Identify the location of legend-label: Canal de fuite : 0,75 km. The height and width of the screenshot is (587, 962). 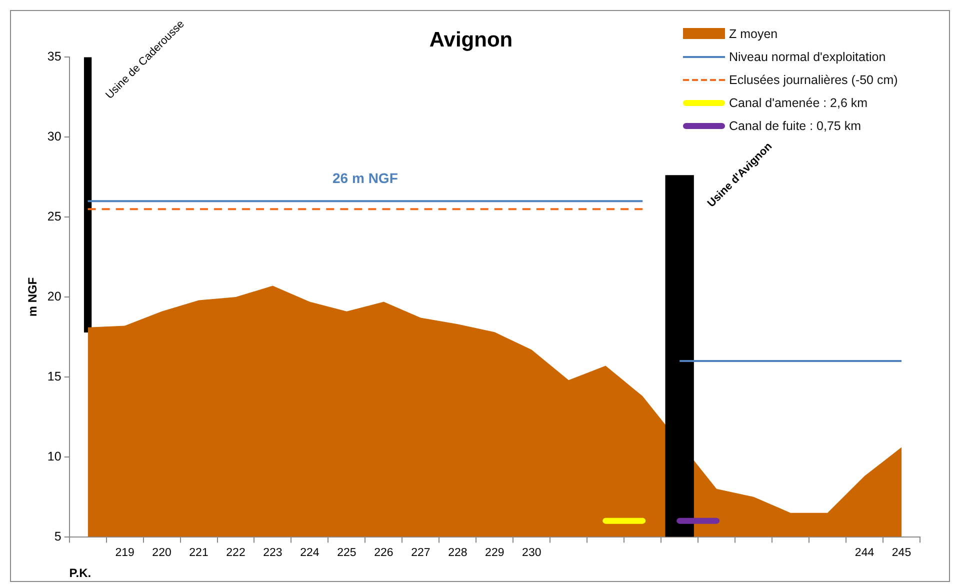
(795, 125).